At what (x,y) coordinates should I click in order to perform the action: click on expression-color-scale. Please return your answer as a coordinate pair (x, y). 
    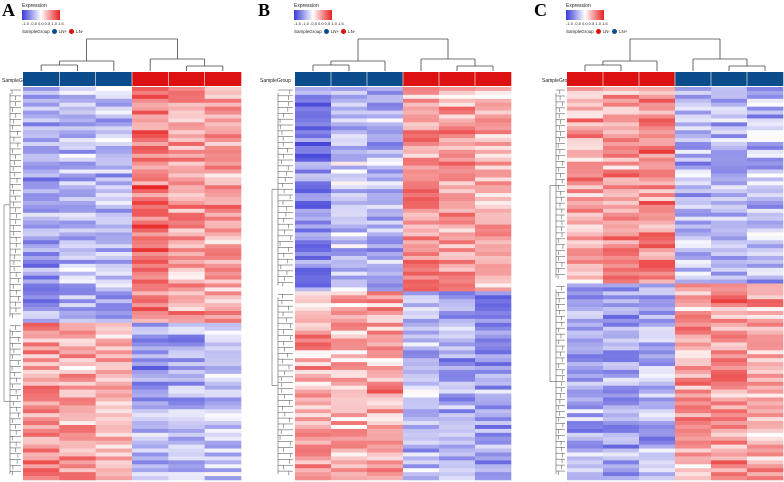
    Looking at the image, I should click on (313, 15).